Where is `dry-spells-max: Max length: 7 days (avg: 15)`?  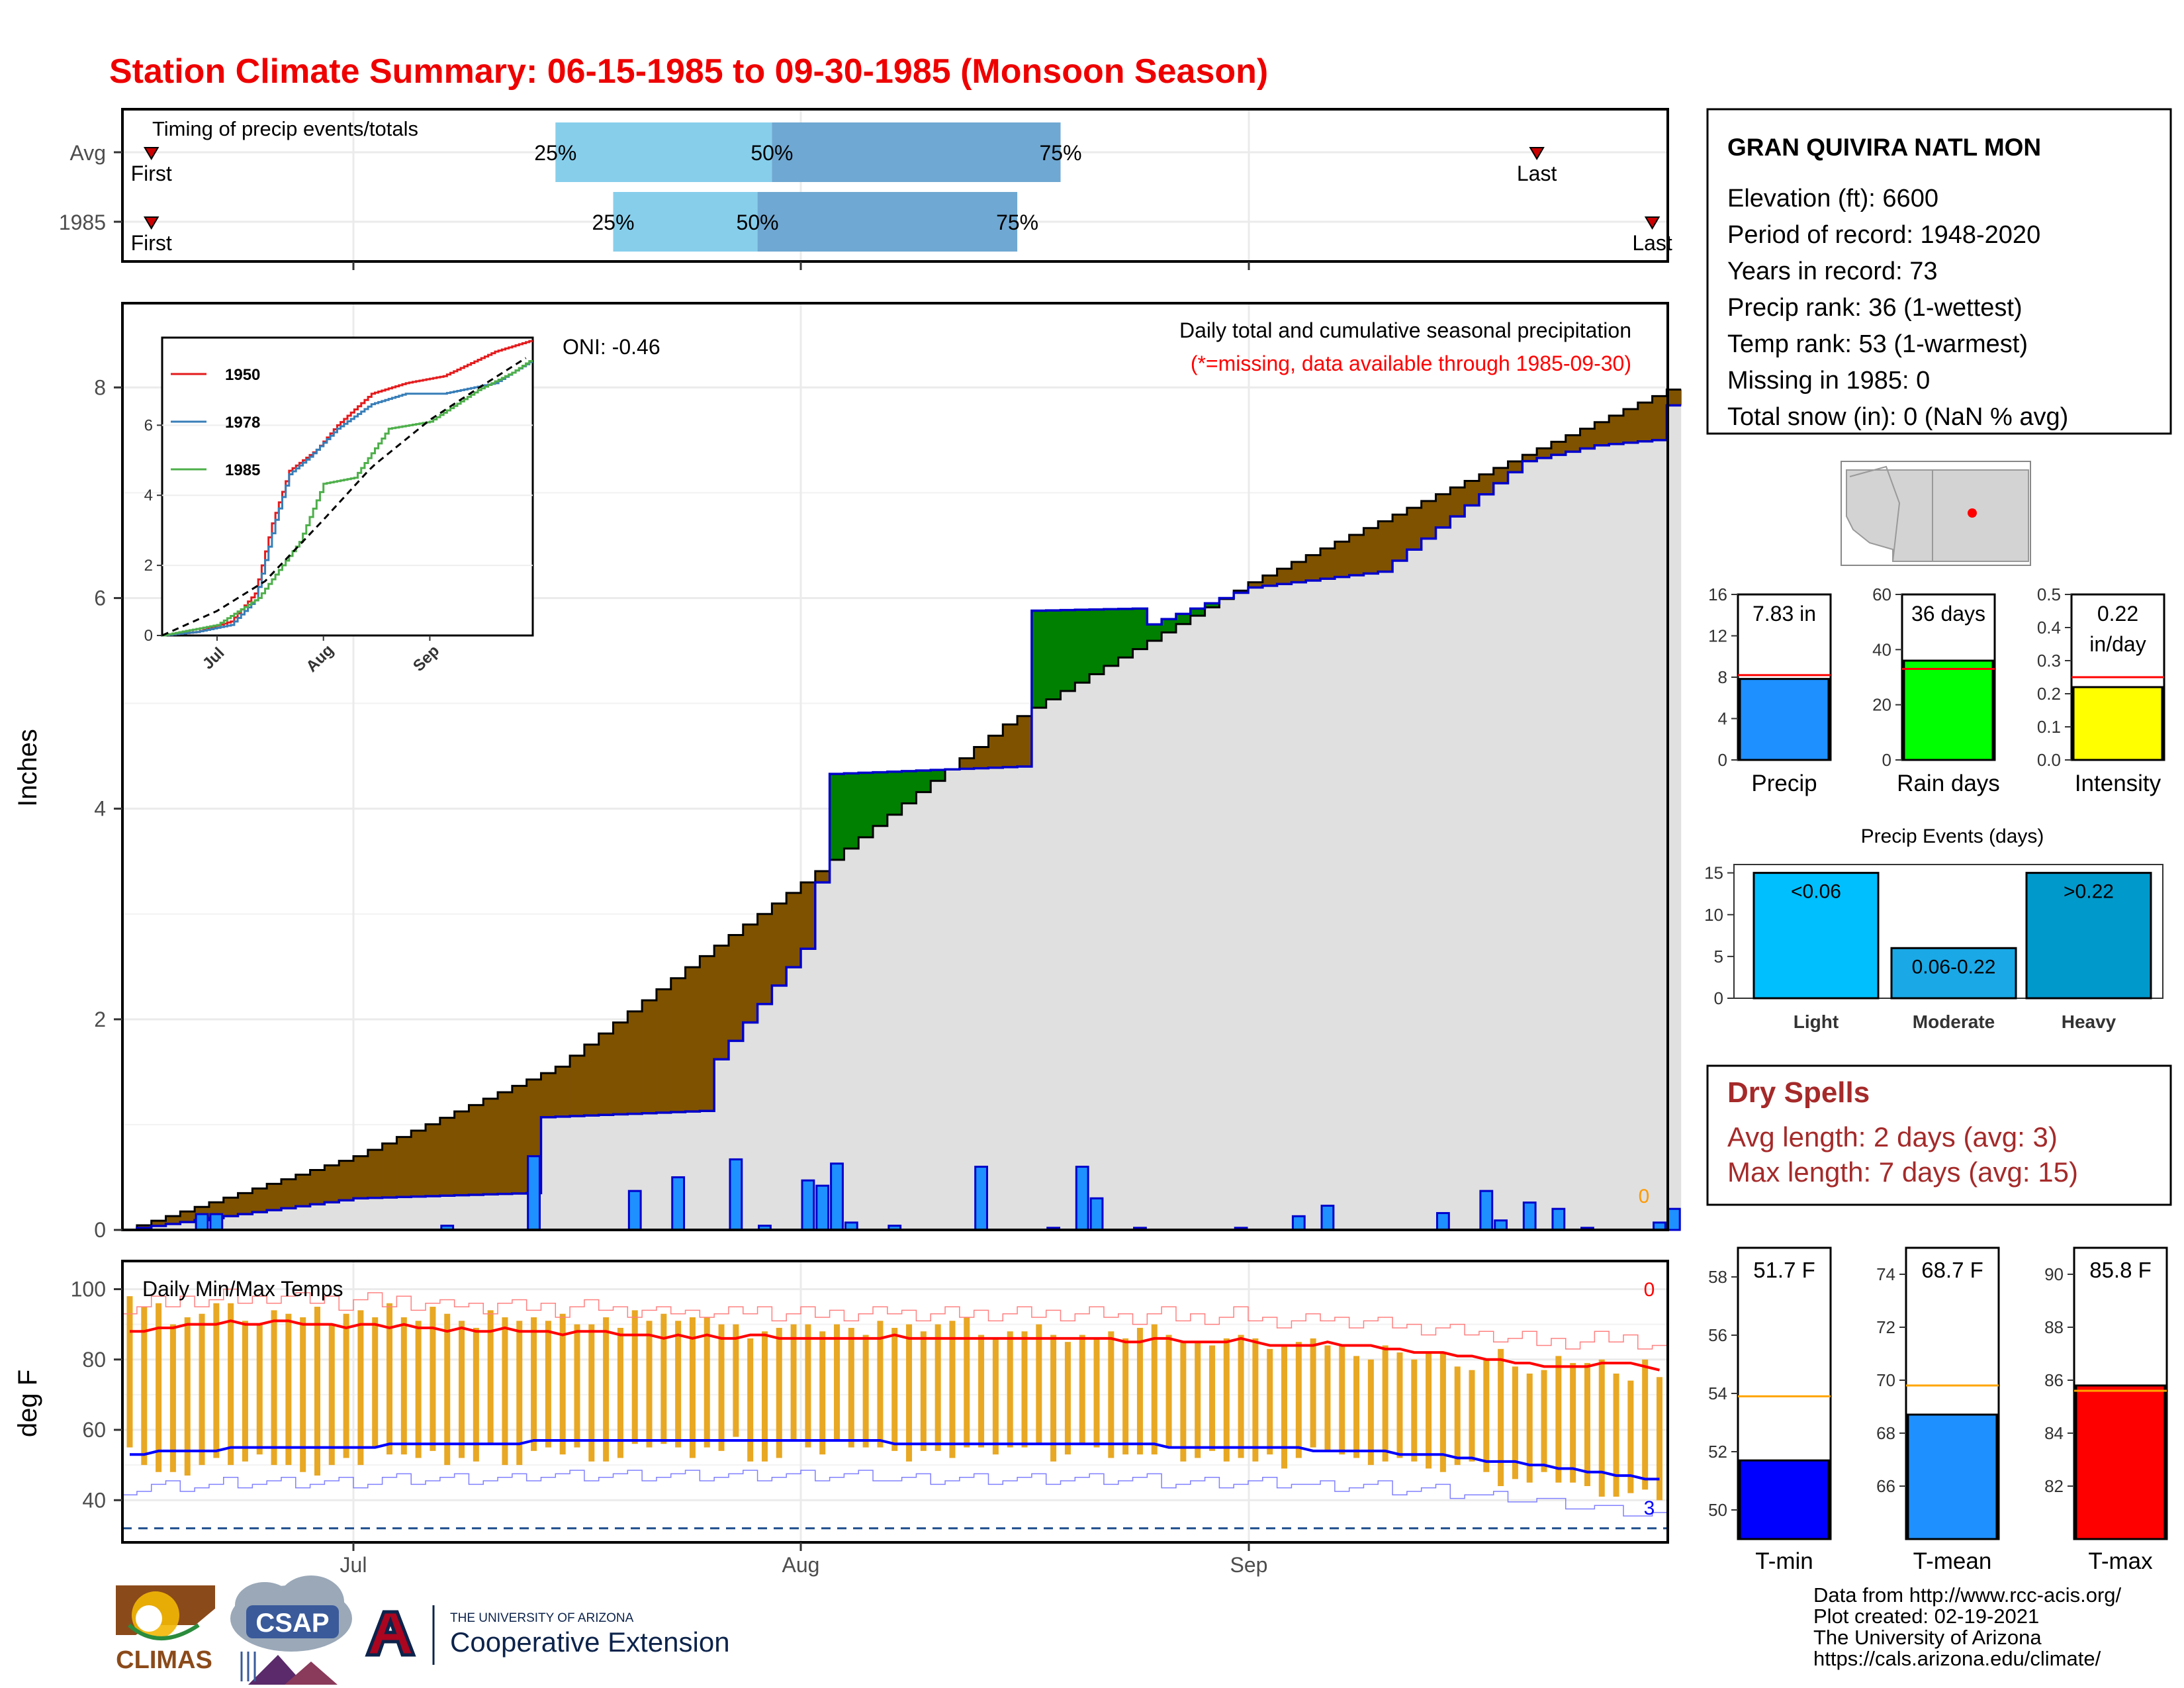
dry-spells-max: Max length: 7 days (avg: 15) is located at coordinates (1903, 1172).